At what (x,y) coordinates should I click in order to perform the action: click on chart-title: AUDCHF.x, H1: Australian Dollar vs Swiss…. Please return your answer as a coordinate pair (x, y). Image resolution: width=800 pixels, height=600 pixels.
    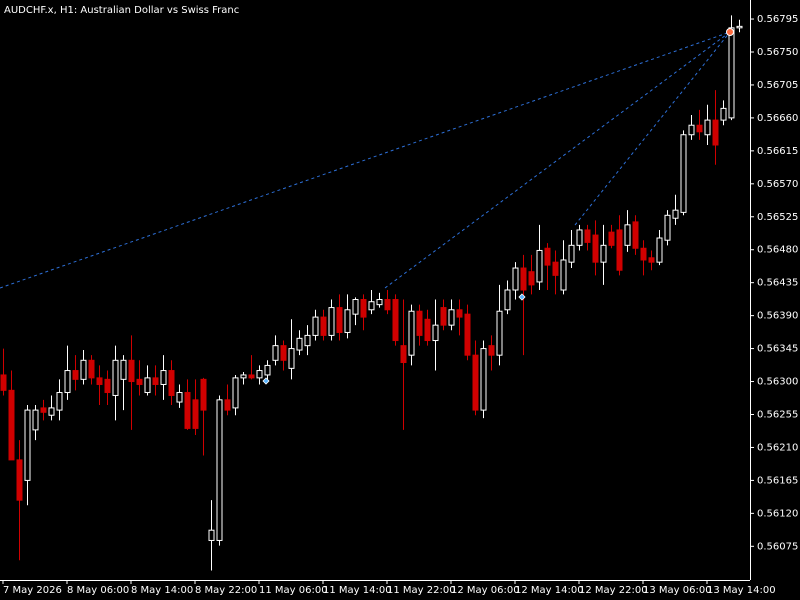
    Looking at the image, I should click on (121, 10).